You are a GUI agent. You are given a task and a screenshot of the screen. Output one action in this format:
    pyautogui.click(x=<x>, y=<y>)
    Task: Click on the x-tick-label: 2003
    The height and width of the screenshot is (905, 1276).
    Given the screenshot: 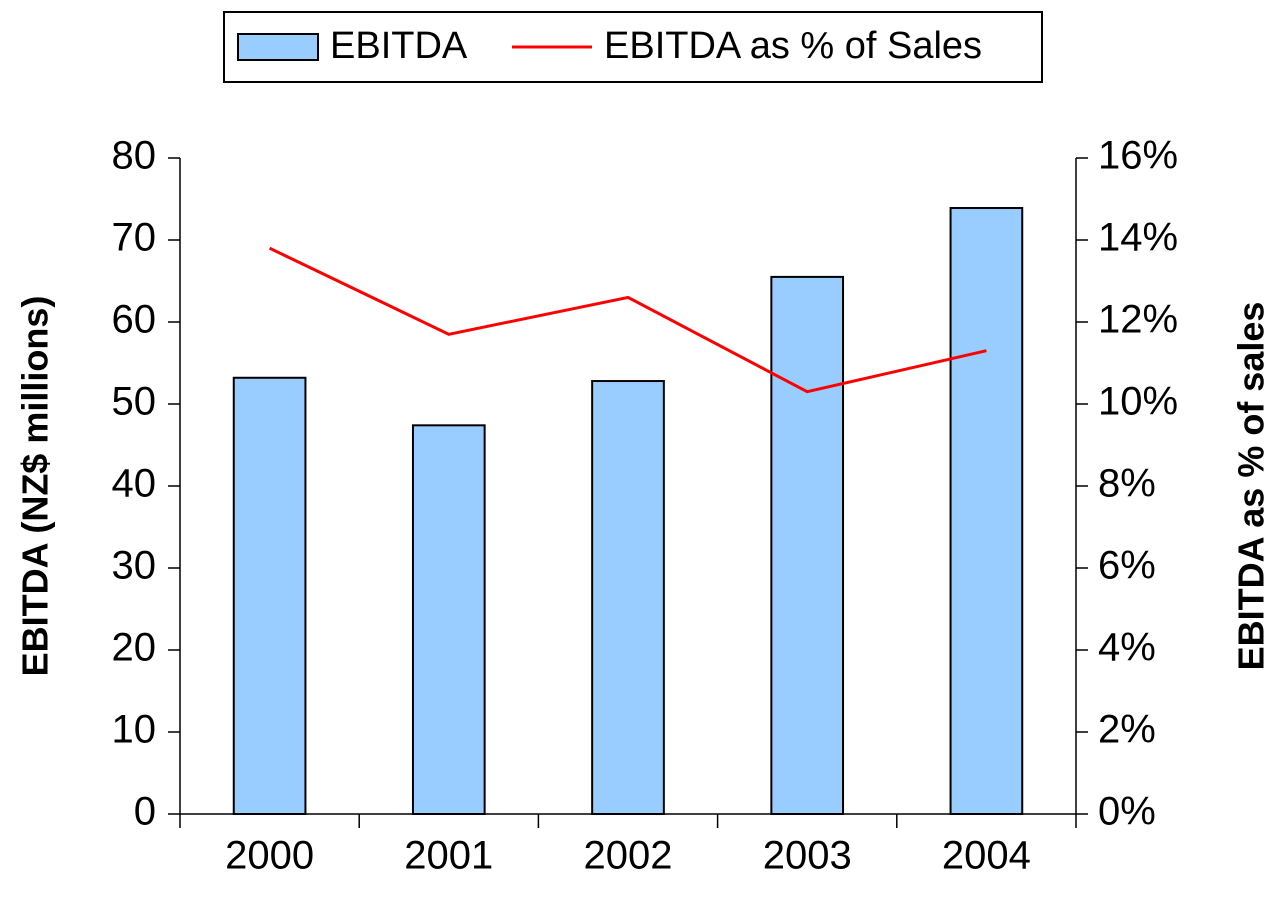 What is the action you would take?
    pyautogui.click(x=807, y=856)
    